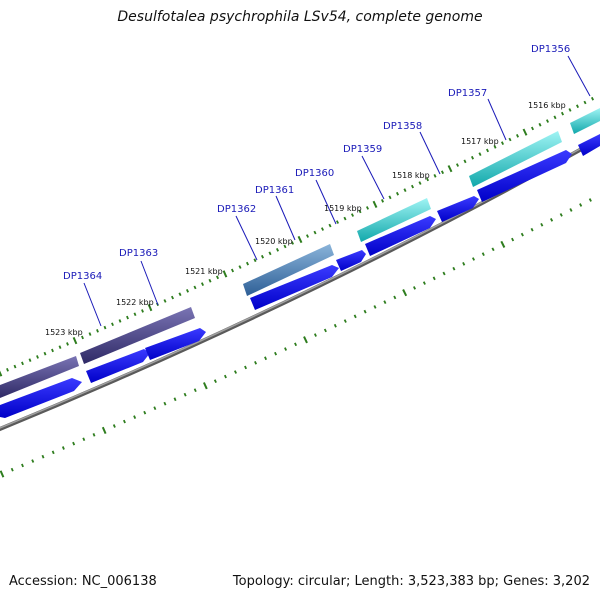 The image size is (600, 600). What do you see at coordinates (274, 241) in the screenshot?
I see `kbp-label: 1520 kbp` at bounding box center [274, 241].